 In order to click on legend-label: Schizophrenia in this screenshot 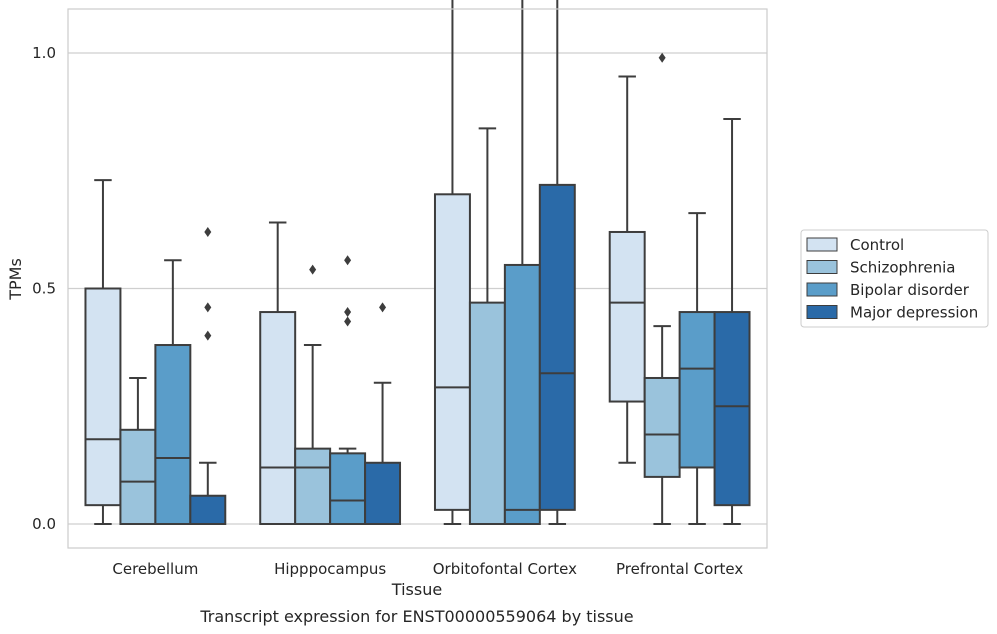, I will do `click(902, 268)`.